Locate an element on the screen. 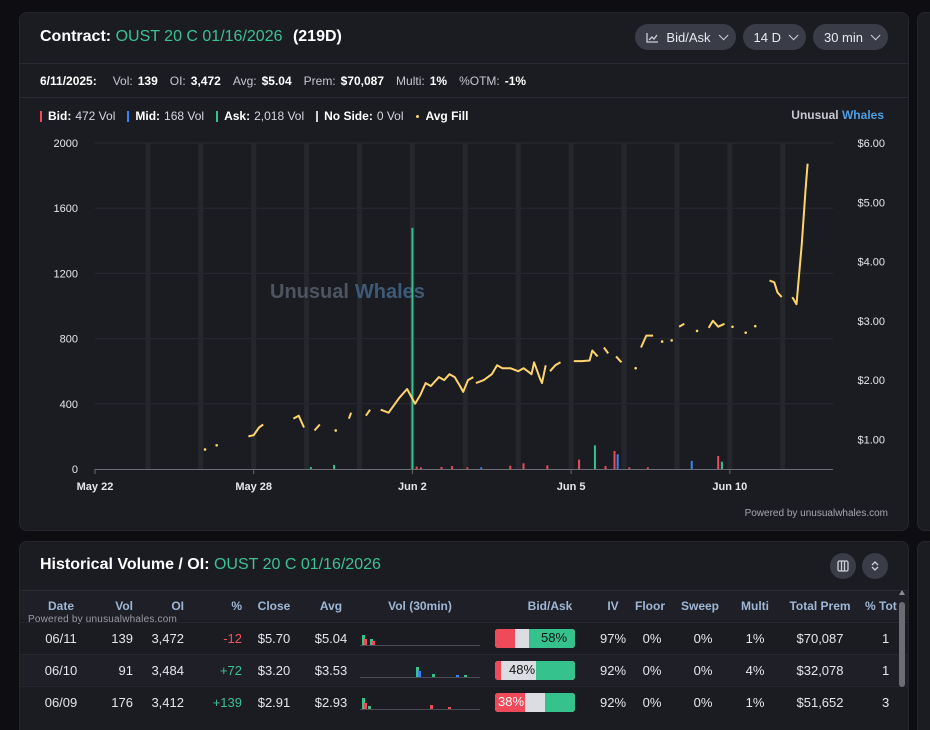 The height and width of the screenshot is (730, 930). legend-bid: Bid: 472 Vol is located at coordinates (77, 116).